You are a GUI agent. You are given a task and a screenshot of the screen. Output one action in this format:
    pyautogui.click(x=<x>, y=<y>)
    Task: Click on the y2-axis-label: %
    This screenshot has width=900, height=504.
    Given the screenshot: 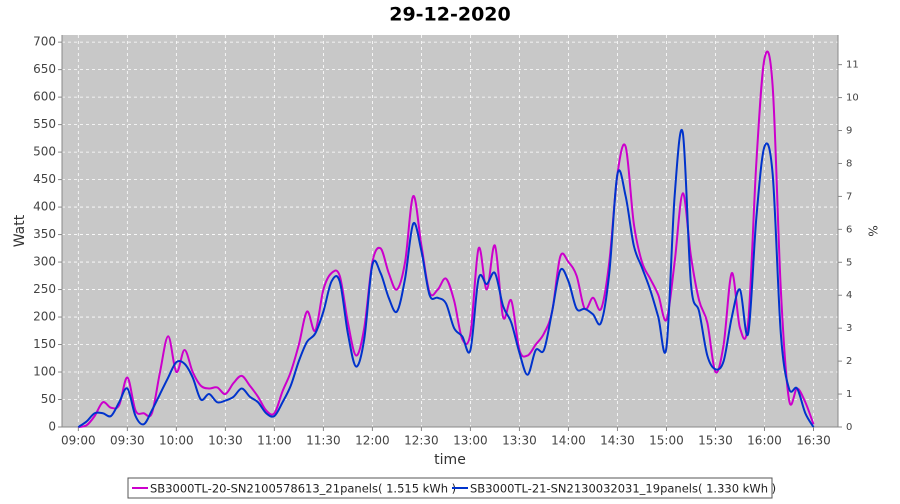 What is the action you would take?
    pyautogui.click(x=873, y=230)
    